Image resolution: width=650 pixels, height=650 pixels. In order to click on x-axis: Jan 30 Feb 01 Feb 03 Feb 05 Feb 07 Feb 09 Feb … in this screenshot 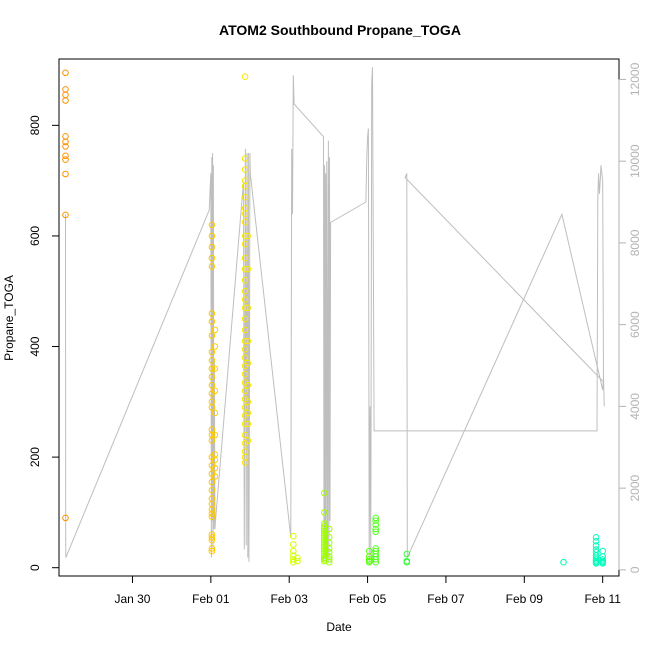, I will do `click(367, 590)`.